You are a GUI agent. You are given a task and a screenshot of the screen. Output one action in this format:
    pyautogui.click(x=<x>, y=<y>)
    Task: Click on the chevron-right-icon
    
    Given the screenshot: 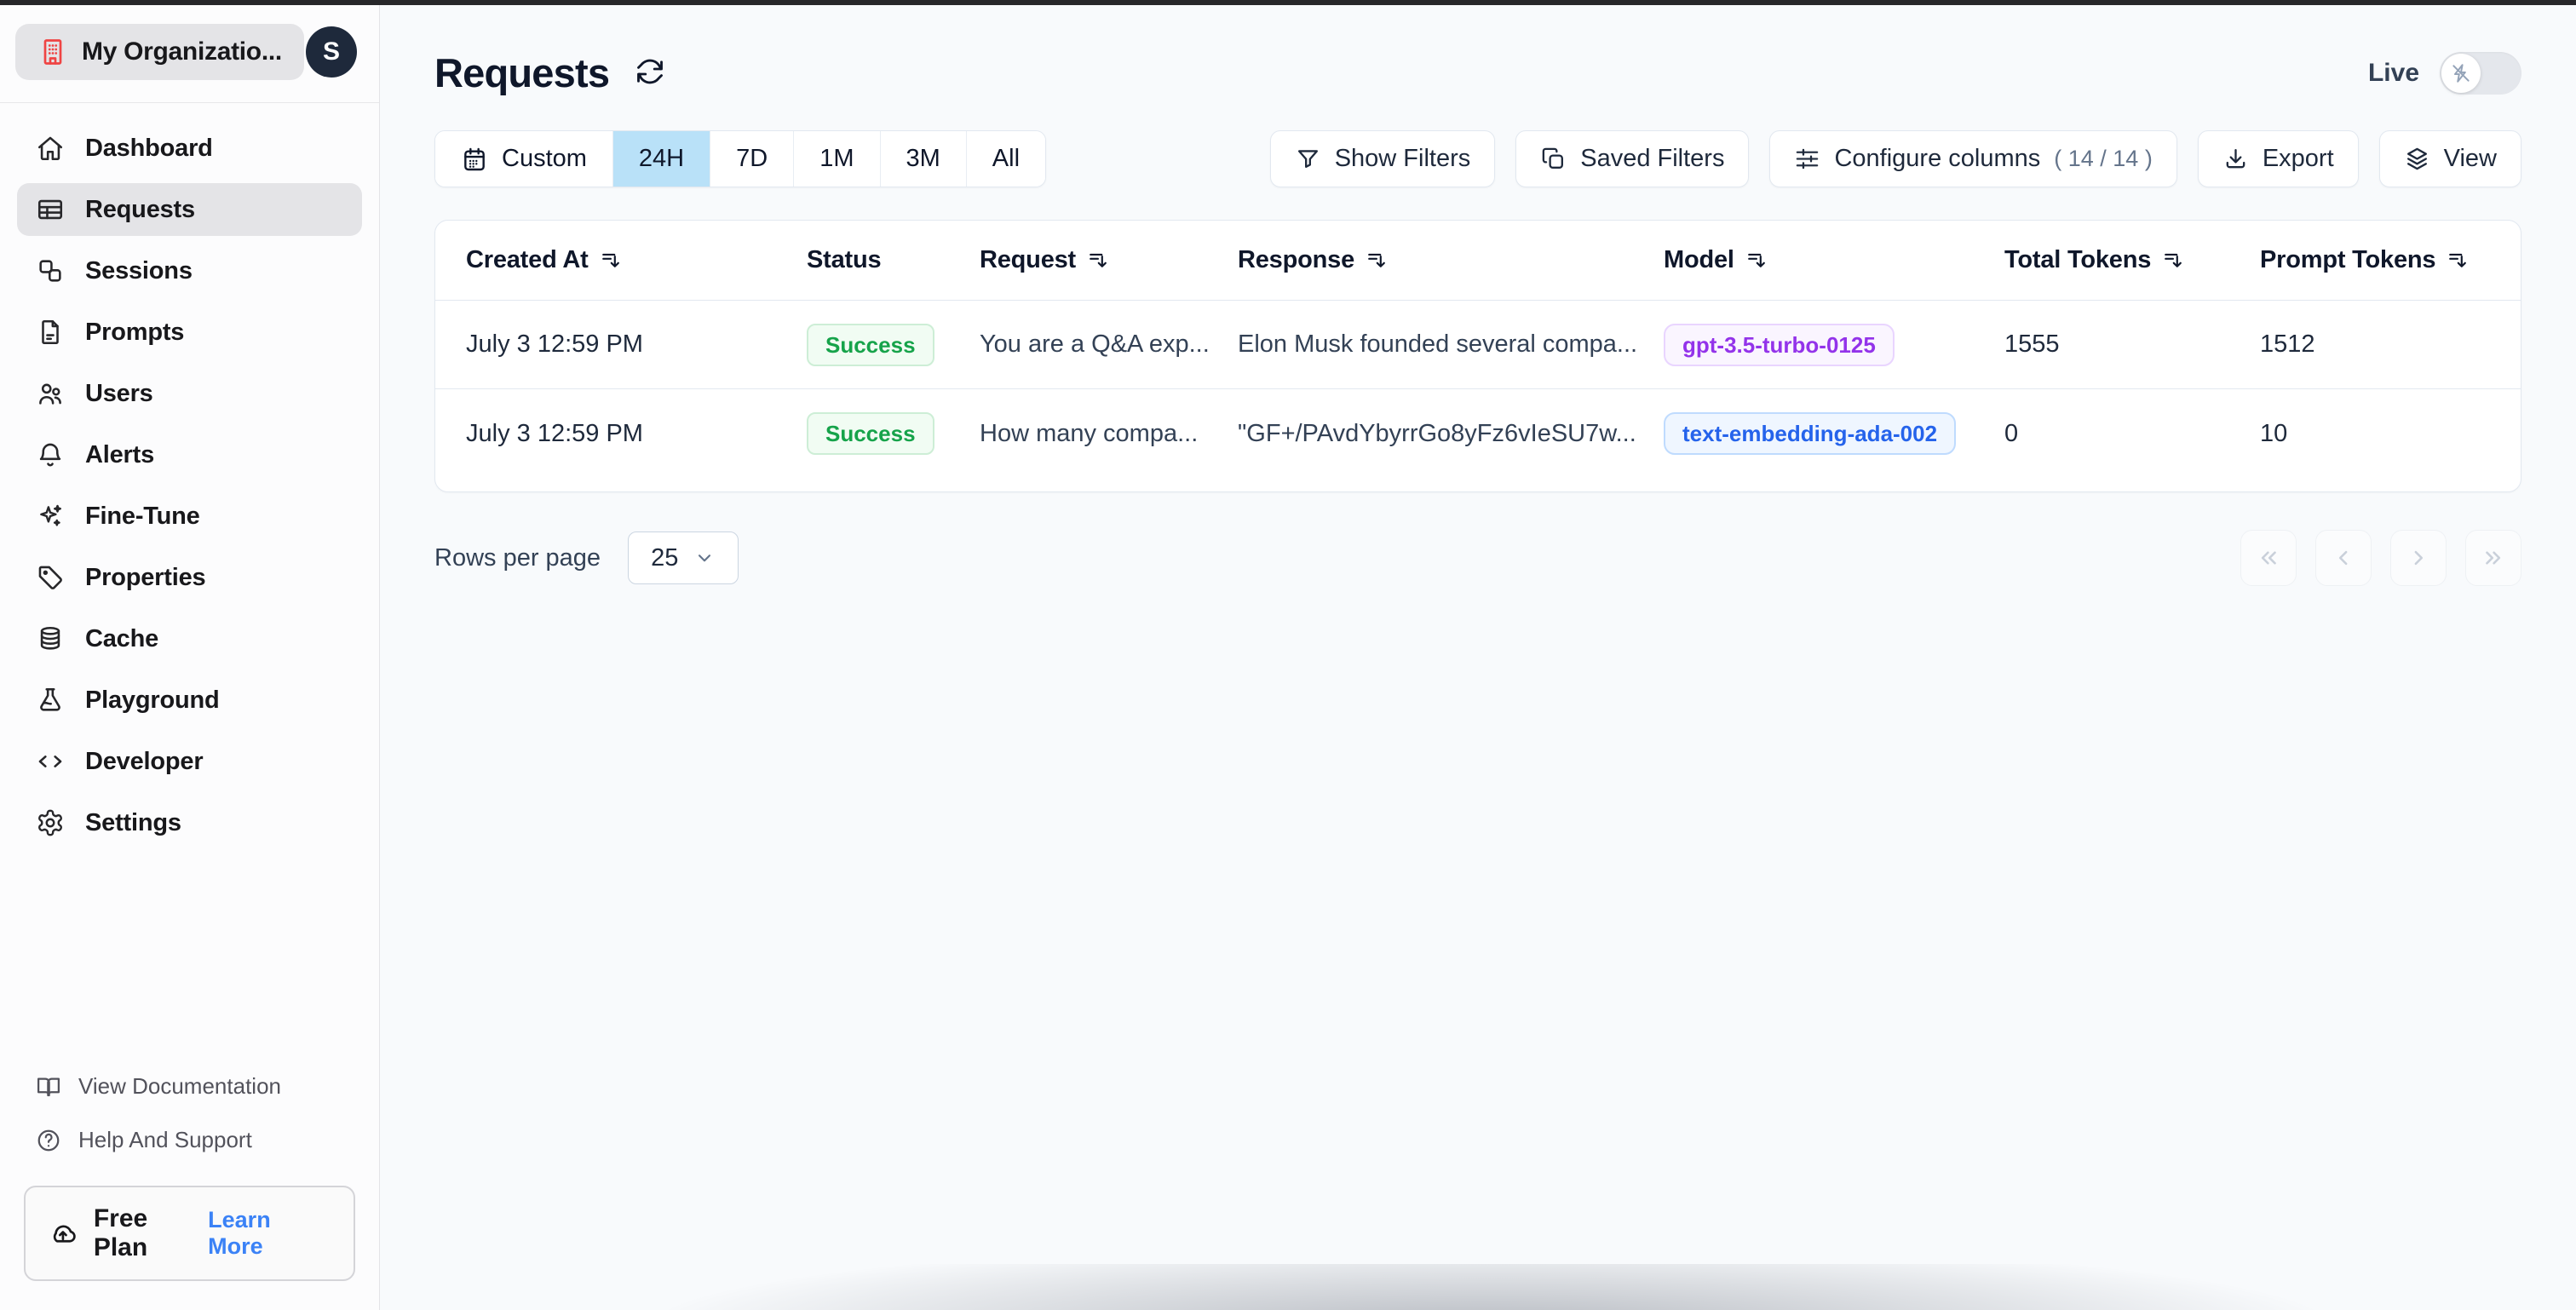 What is the action you would take?
    pyautogui.click(x=2418, y=558)
    